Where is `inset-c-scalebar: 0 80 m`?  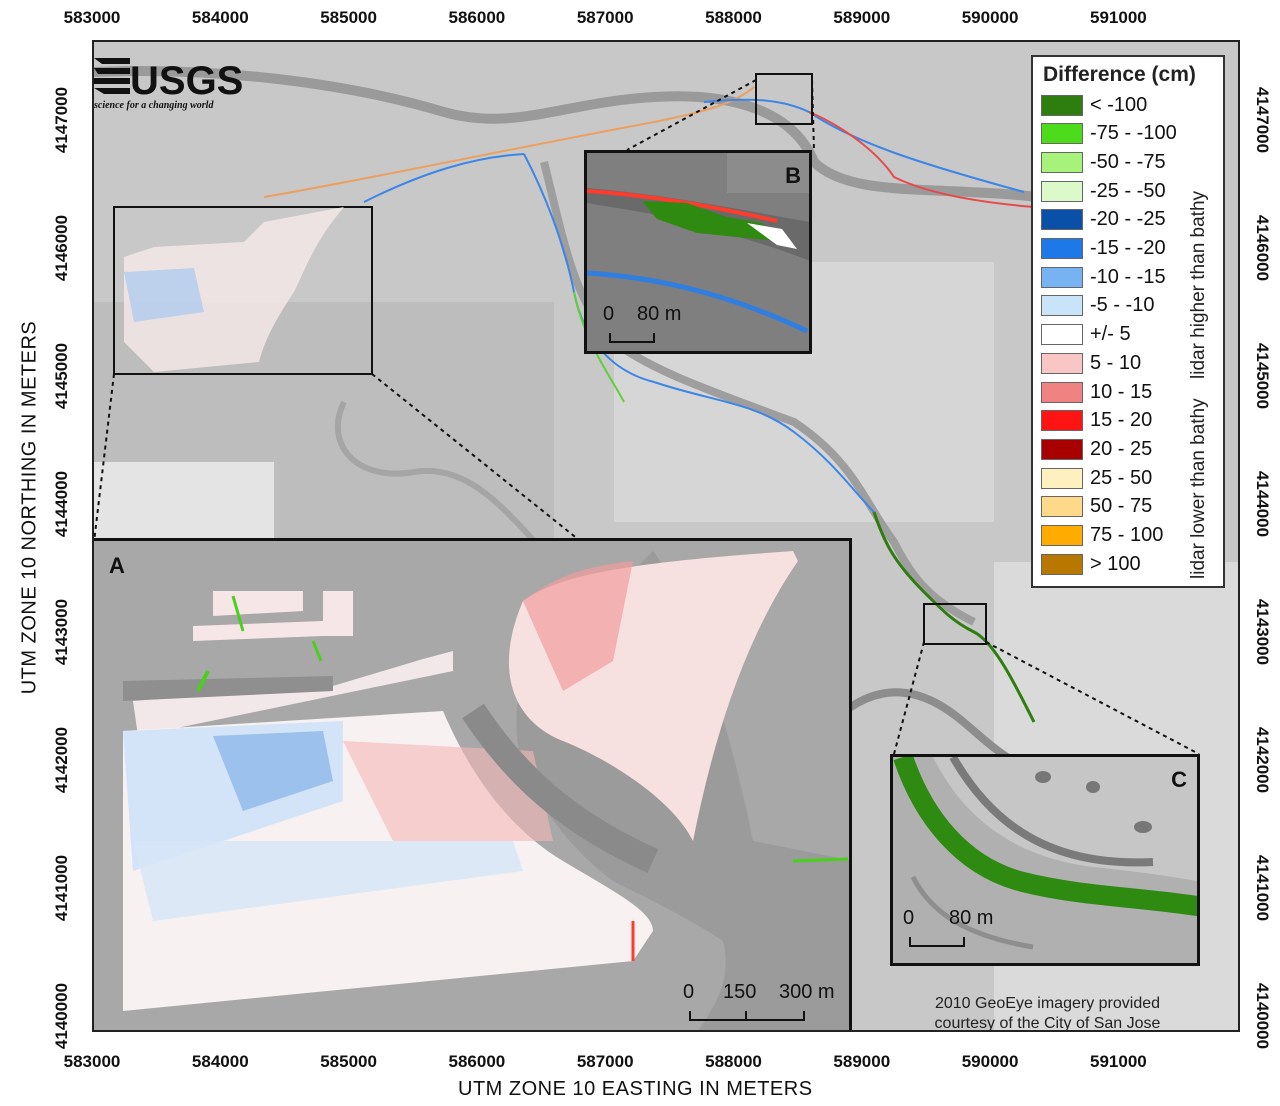 inset-c-scalebar: 0 80 m is located at coordinates (958, 930).